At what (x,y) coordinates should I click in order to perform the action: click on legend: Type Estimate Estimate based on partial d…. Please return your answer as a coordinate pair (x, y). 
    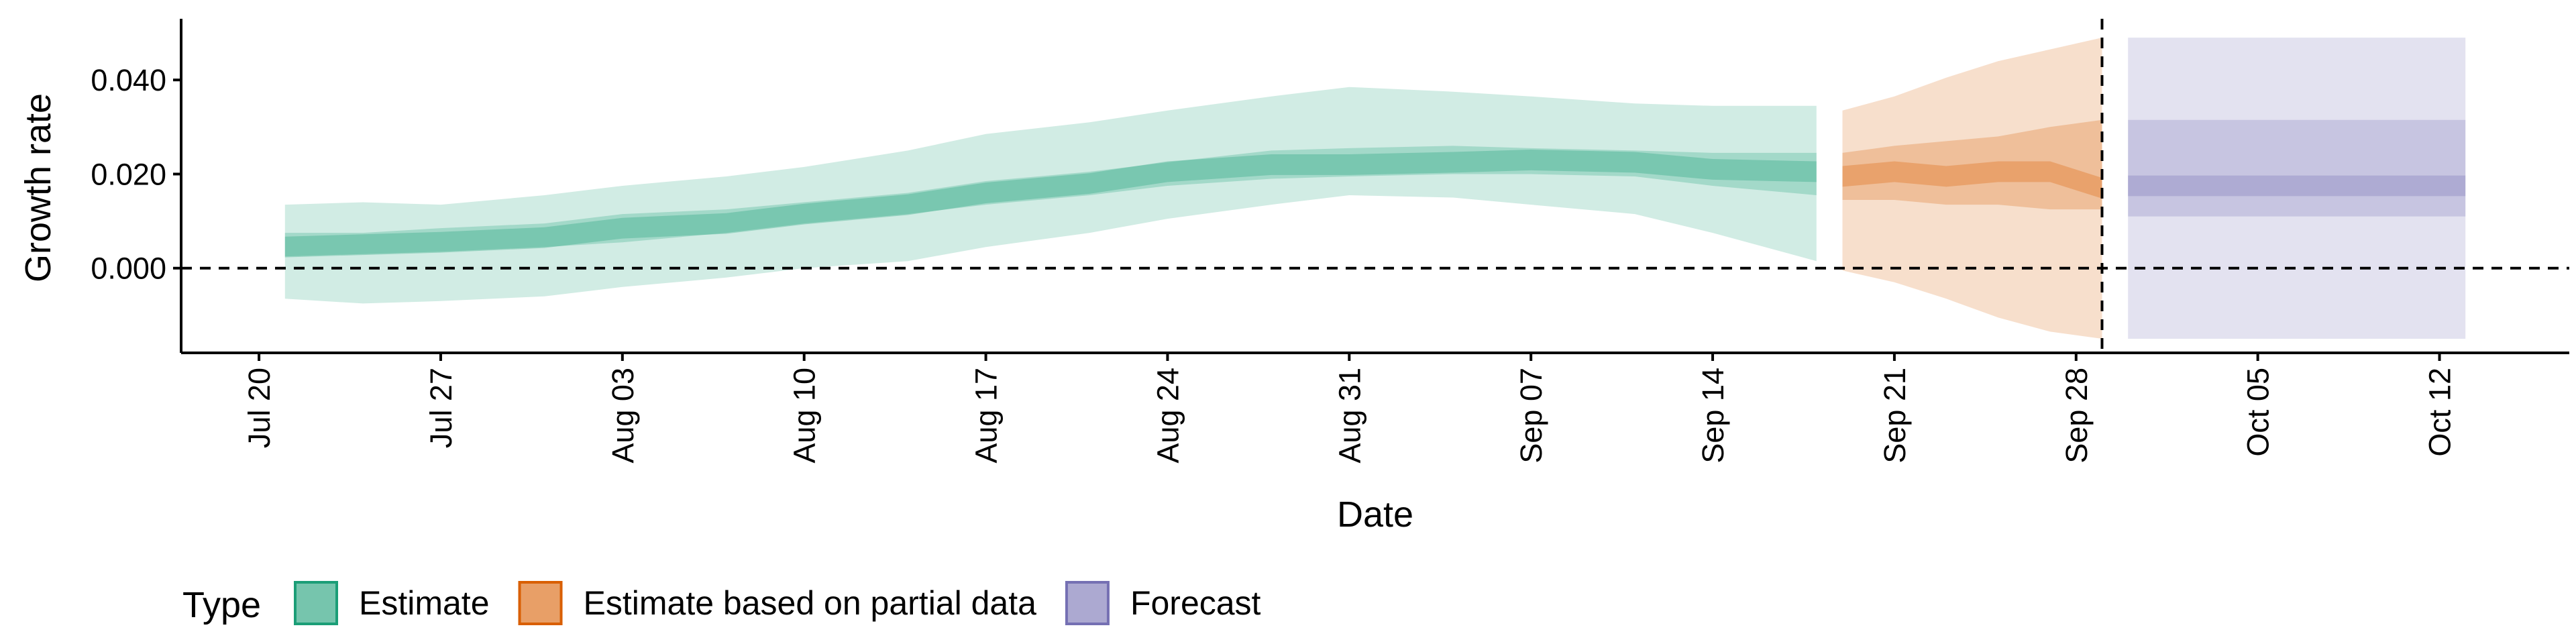
    Looking at the image, I should click on (721, 603).